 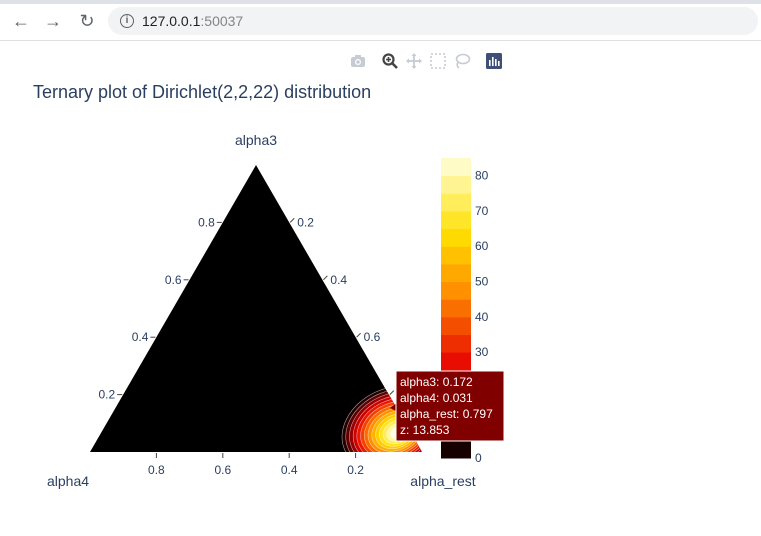 What do you see at coordinates (222, 21) in the screenshot?
I see `url-port: :50037` at bounding box center [222, 21].